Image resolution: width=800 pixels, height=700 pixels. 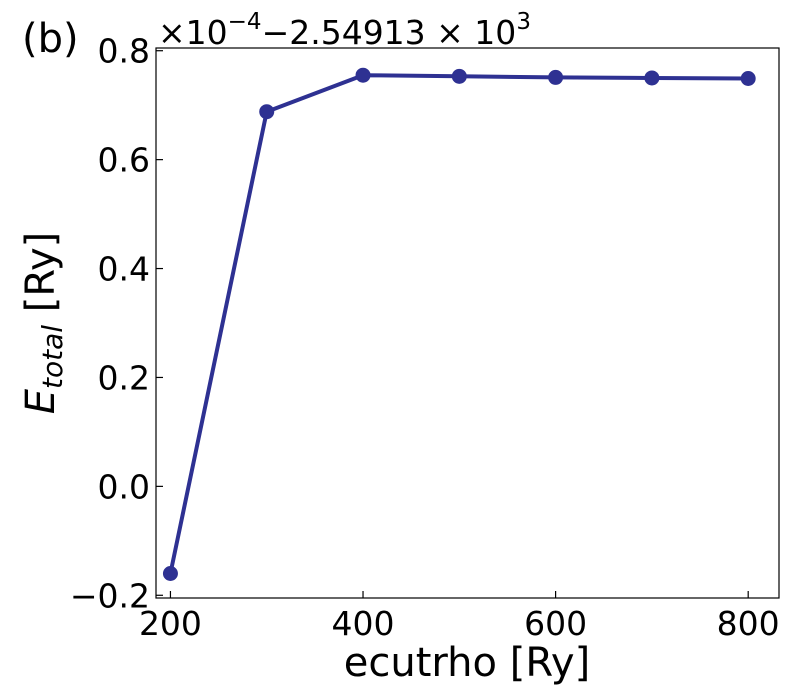 What do you see at coordinates (124, 269) in the screenshot?
I see `y-tick-label: 0.4` at bounding box center [124, 269].